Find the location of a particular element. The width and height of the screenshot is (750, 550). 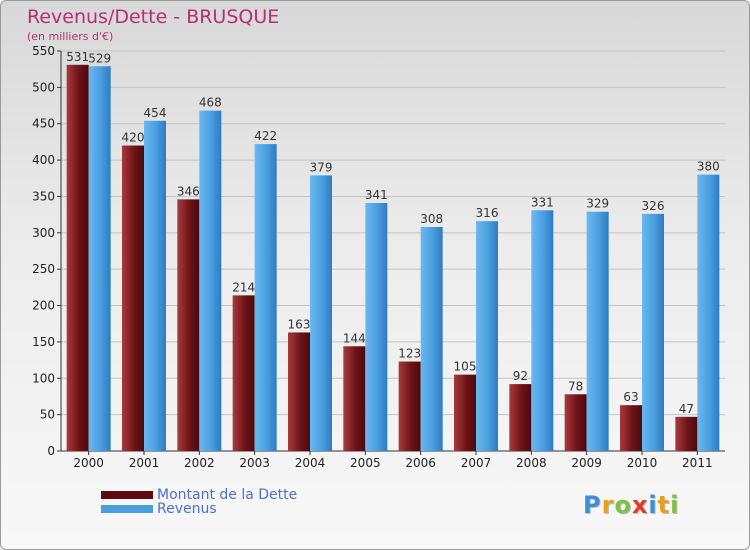

y-tick-label: 100 is located at coordinates (43, 378).